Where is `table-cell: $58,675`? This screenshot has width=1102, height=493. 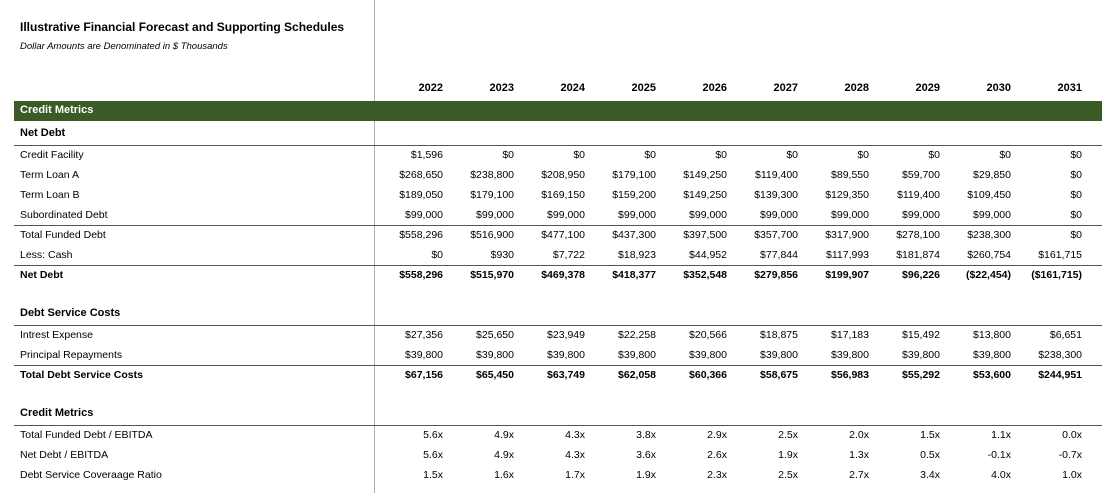 table-cell: $58,675 is located at coordinates (779, 375).